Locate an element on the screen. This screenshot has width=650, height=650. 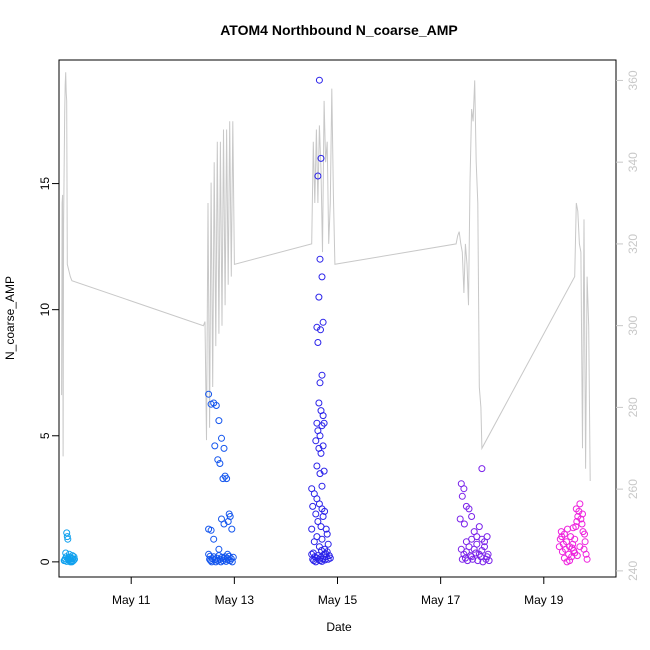
y2-tick-label: 300 is located at coordinates (633, 325).